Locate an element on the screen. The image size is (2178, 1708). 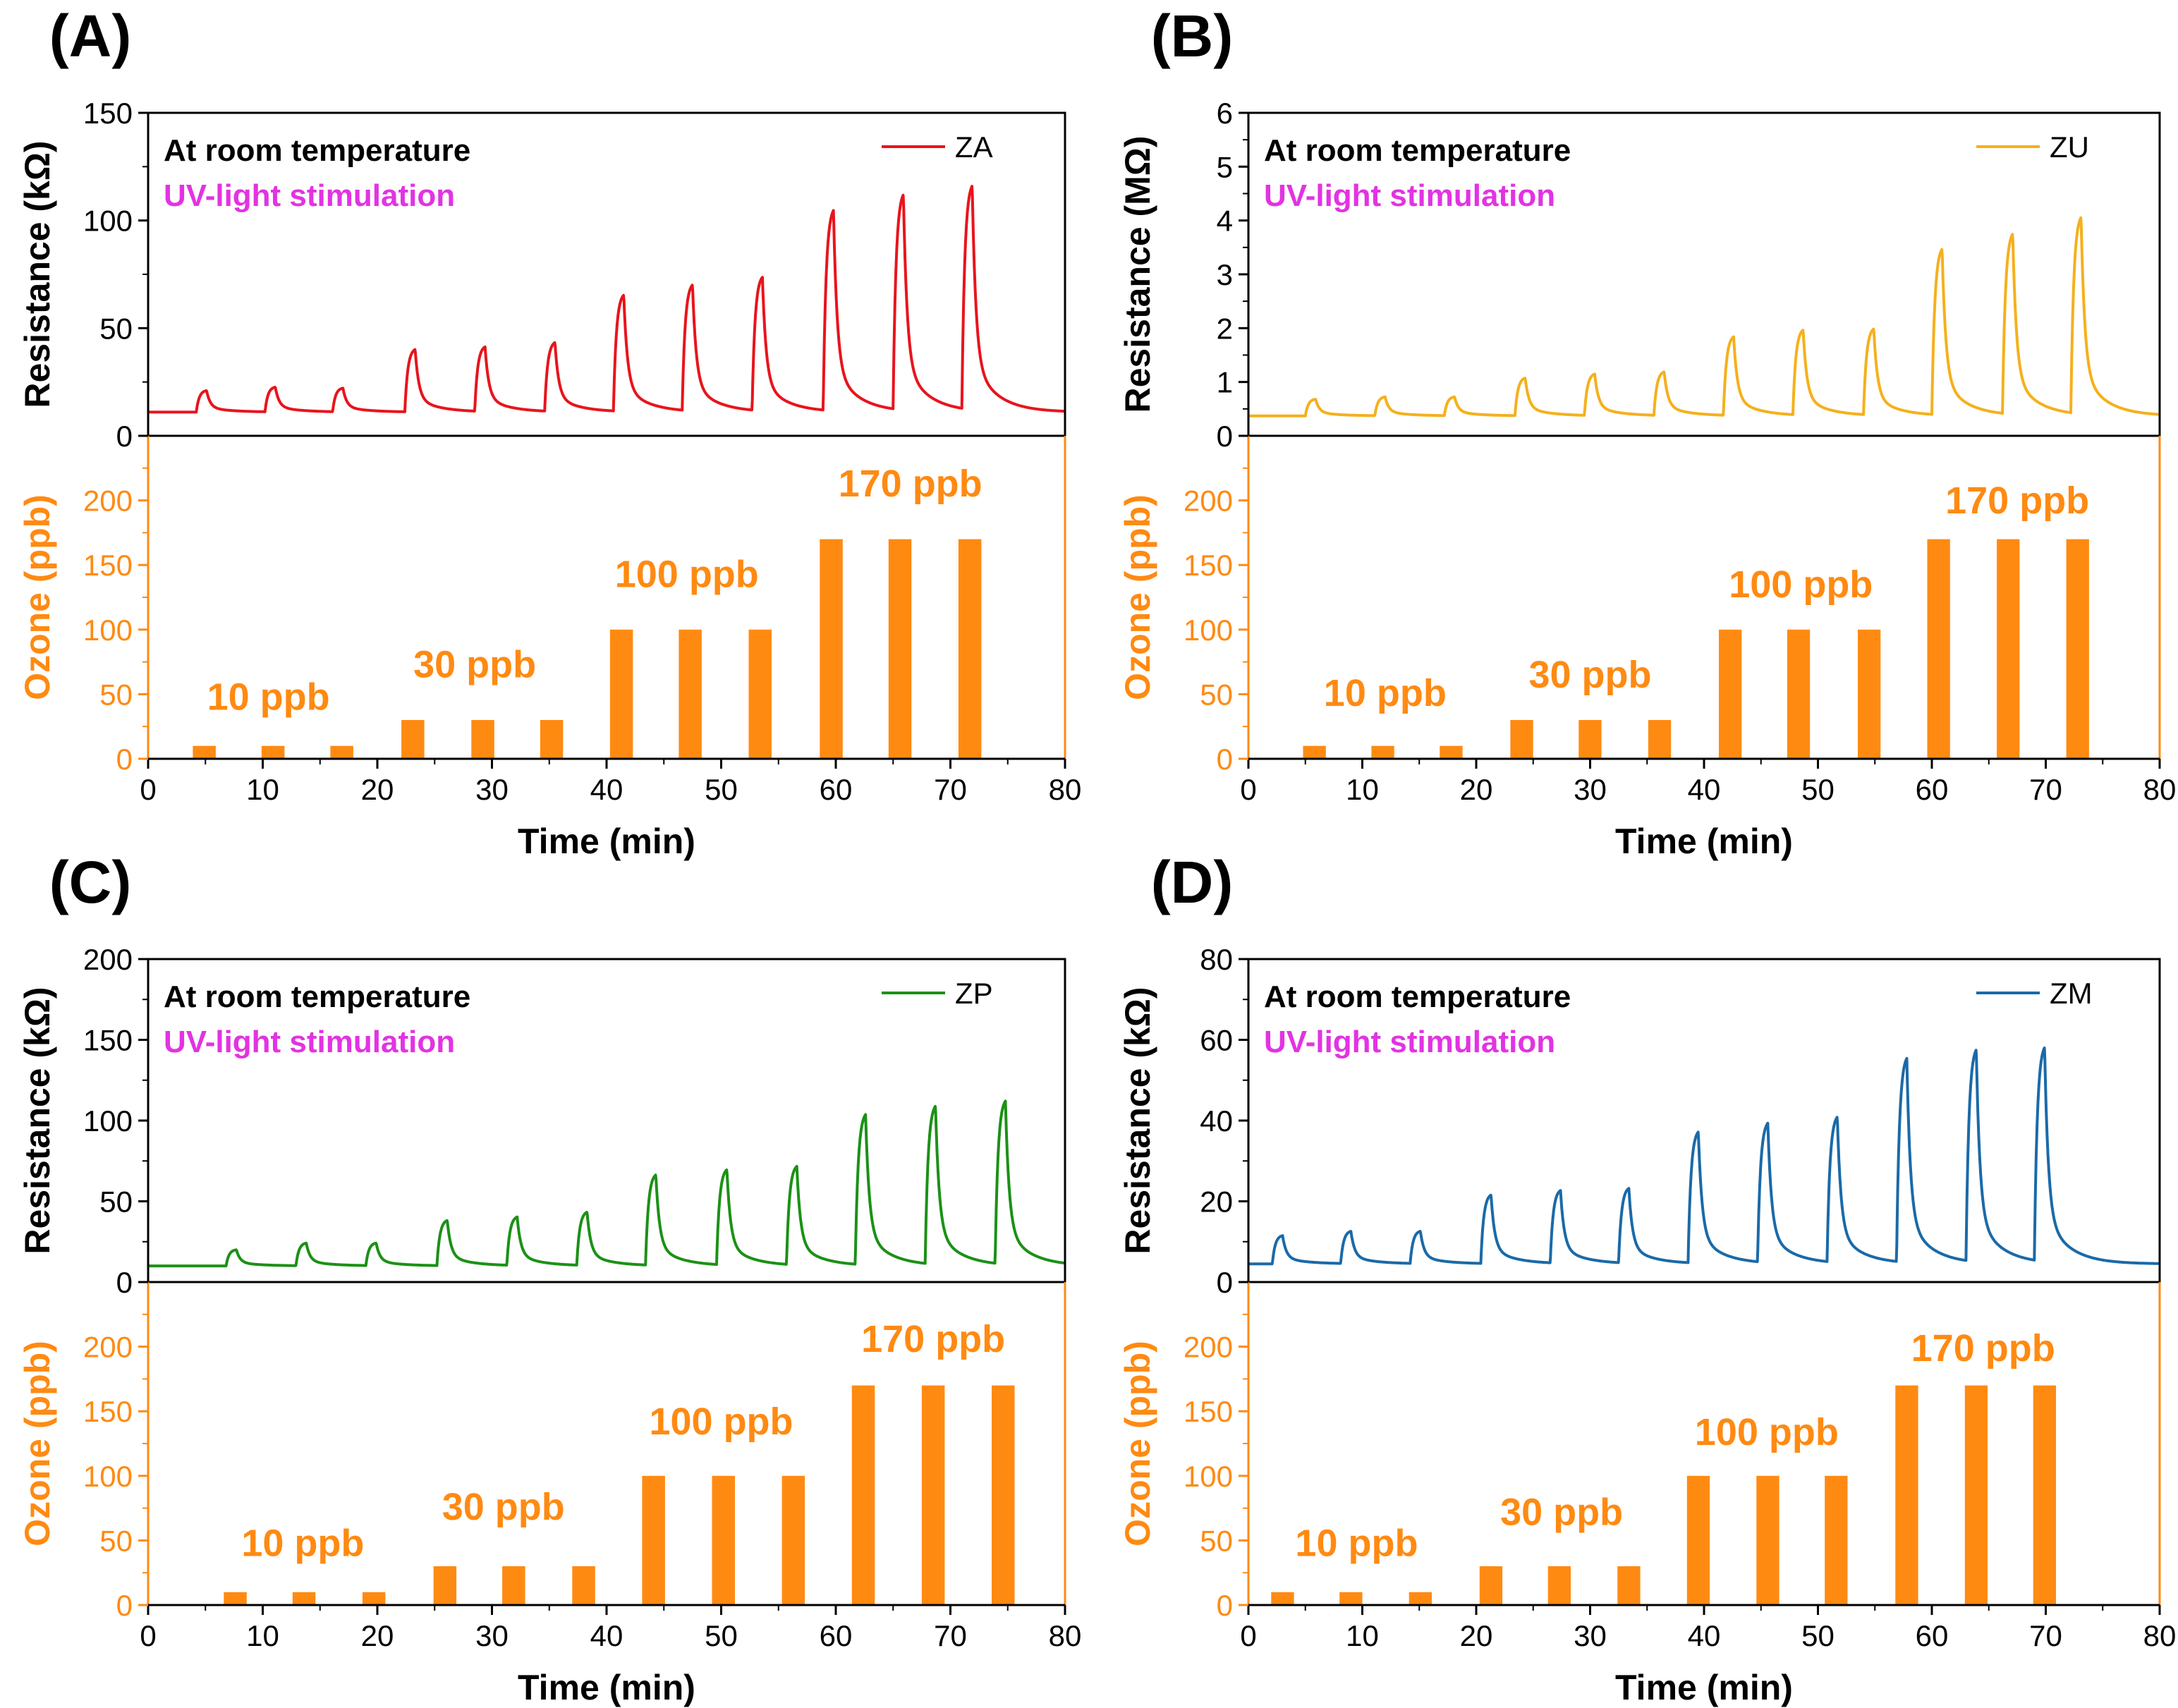
top-y-tick-label: 60 is located at coordinates (1216, 1040).